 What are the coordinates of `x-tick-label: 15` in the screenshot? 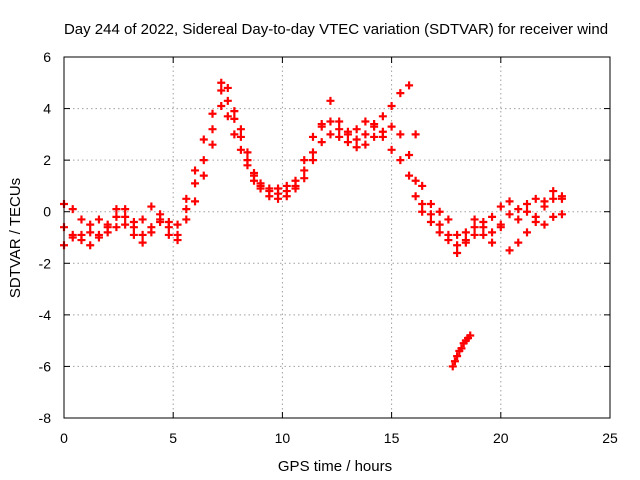 It's located at (392, 438).